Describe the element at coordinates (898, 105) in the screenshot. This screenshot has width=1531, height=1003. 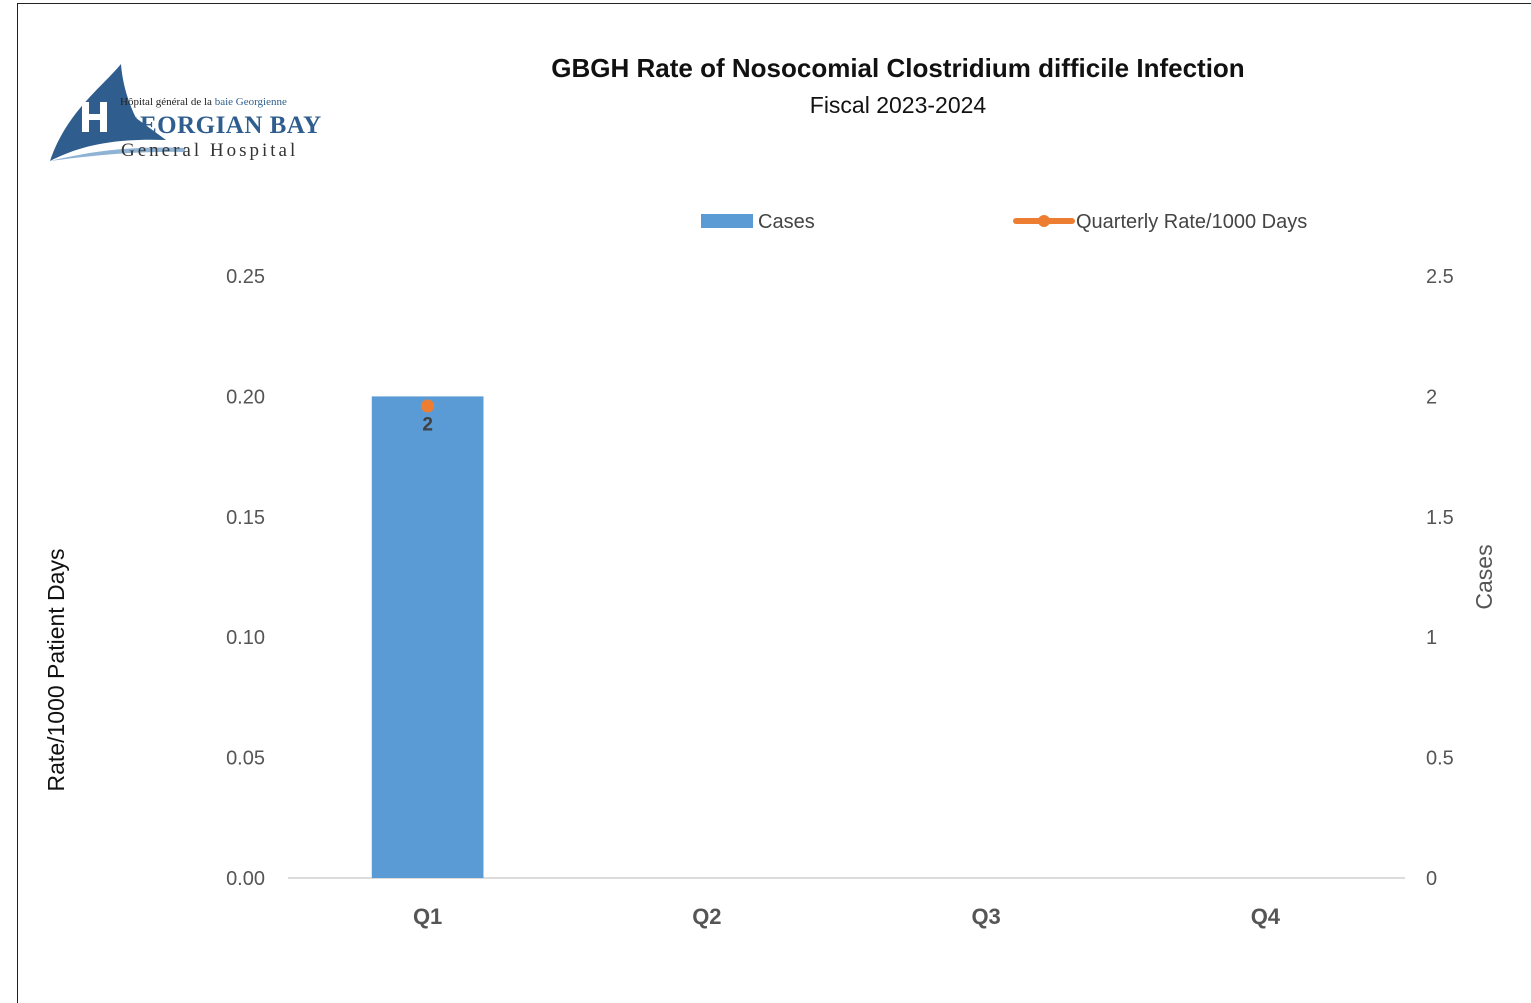
I see `chart-subtitle: Fiscal 2023-2024` at that location.